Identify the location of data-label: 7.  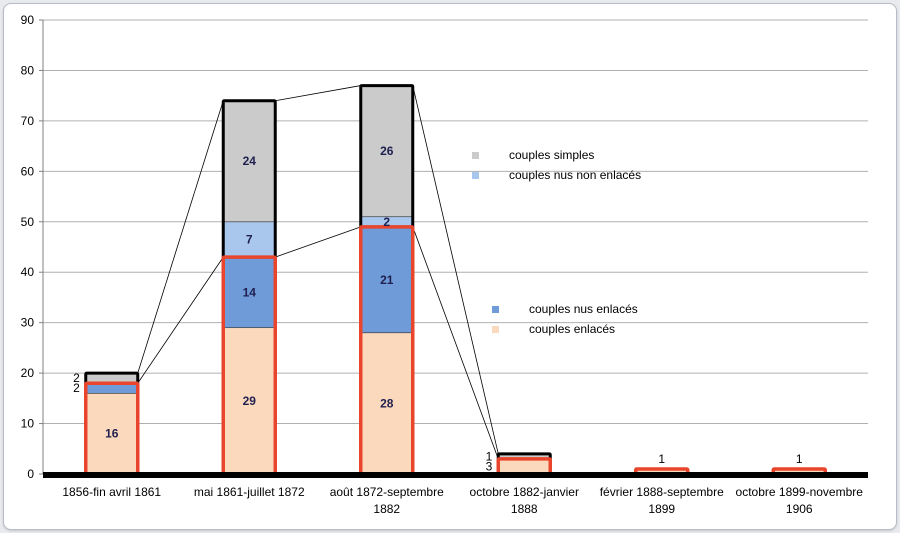
(249, 239).